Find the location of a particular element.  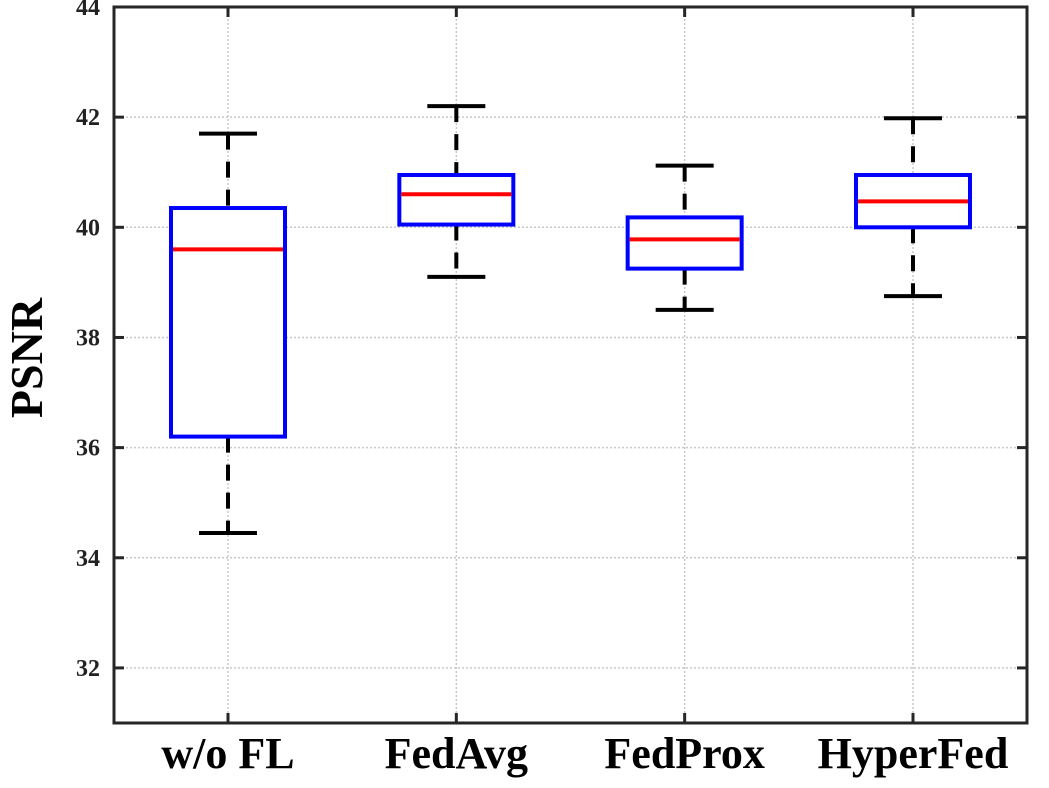

y-tick-label: 32 is located at coordinates (88, 669).